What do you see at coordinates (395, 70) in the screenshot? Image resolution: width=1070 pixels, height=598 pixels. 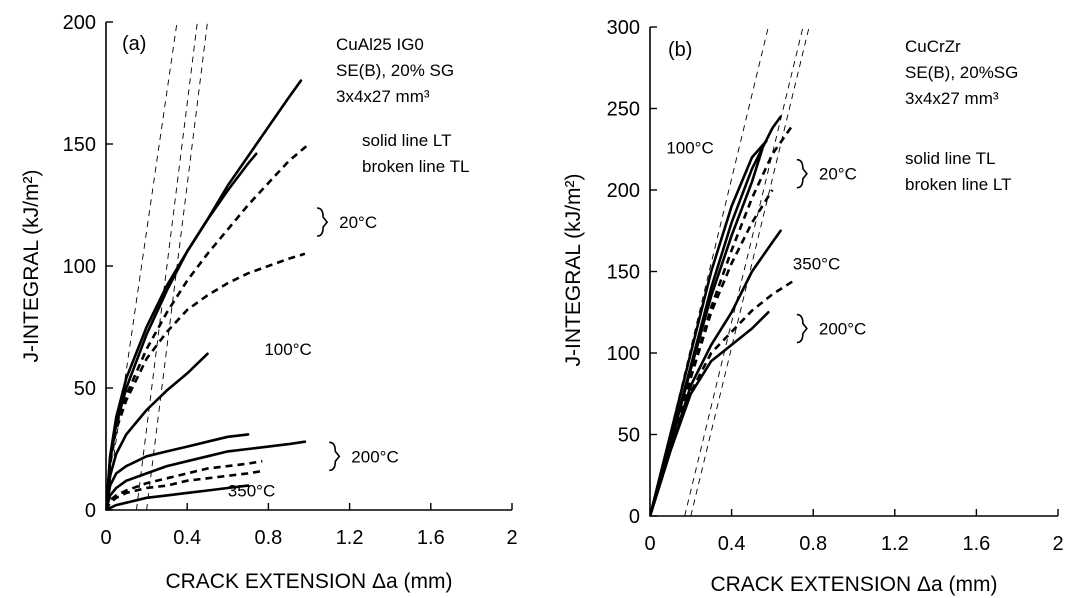 I see `specimen-label-a: SE(B), 20% SG` at bounding box center [395, 70].